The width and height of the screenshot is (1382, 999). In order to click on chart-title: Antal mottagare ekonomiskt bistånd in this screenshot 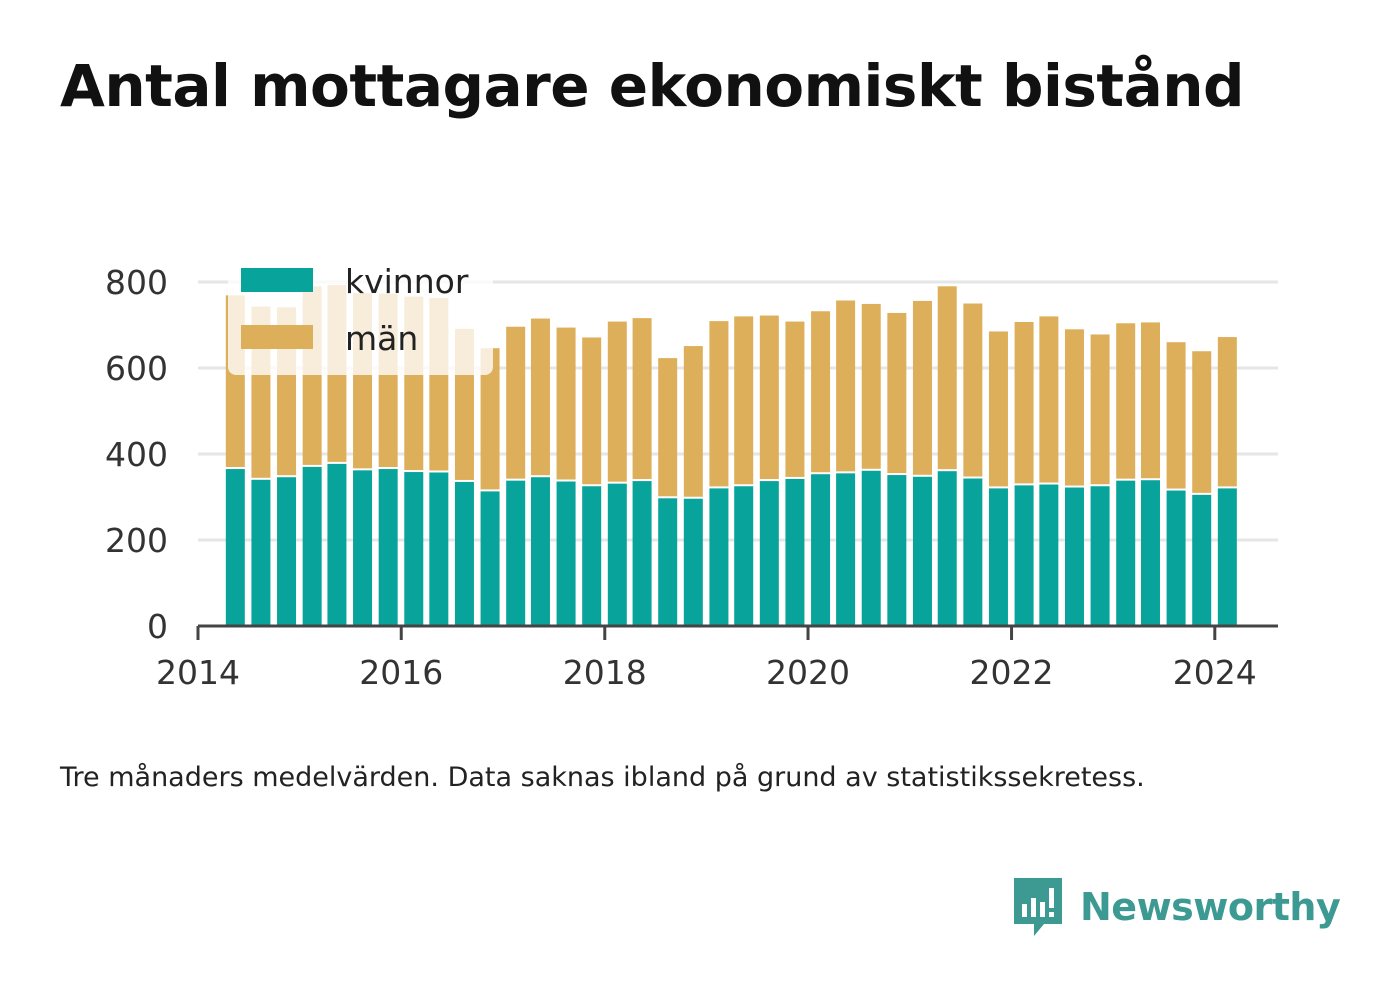, I will do `click(652, 86)`.